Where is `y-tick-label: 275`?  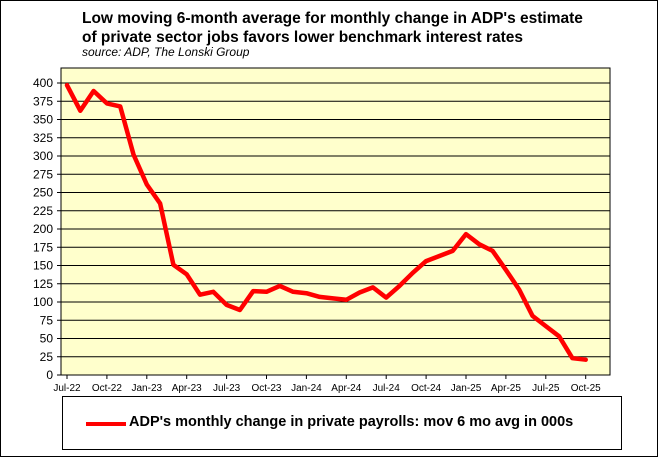
y-tick-label: 275 is located at coordinates (43, 174).